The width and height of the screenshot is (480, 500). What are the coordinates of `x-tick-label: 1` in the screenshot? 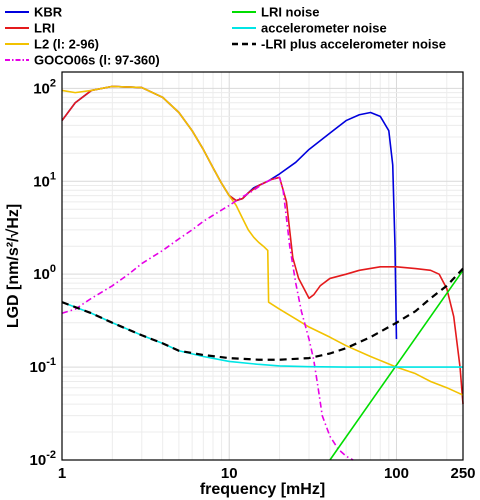 It's located at (62, 473).